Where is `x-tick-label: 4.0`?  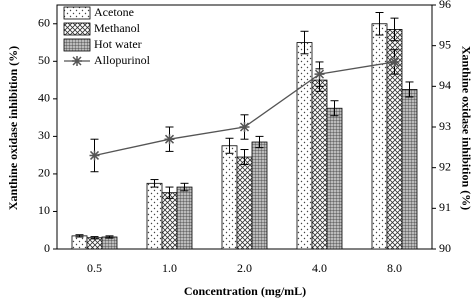 x-tick-label: 4.0 is located at coordinates (319, 268).